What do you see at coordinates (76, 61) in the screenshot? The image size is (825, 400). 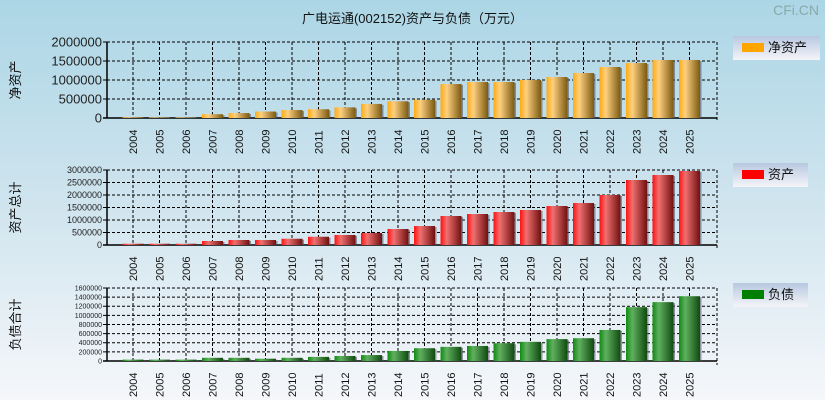 I see `y-tick-label: 1500000` at bounding box center [76, 61].